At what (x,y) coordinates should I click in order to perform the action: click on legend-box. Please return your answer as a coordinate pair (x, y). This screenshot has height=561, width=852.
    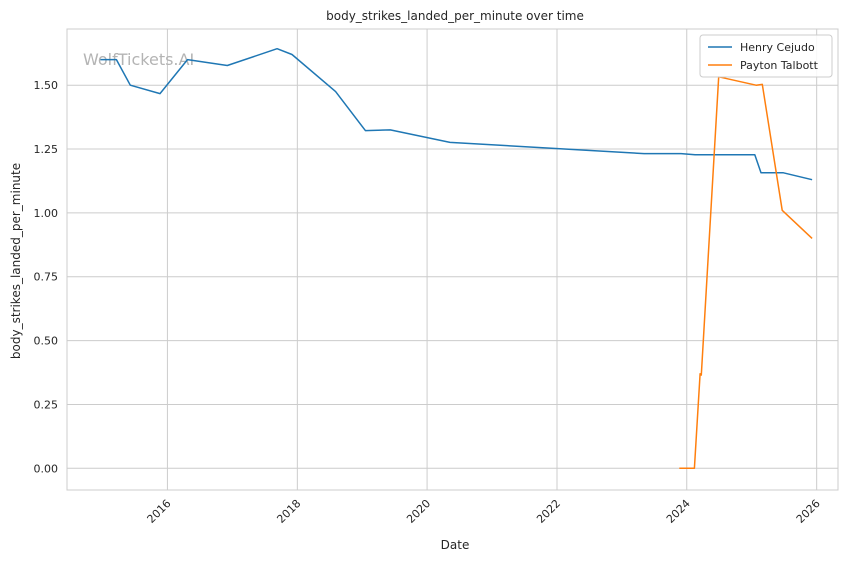
    Looking at the image, I should click on (766, 56).